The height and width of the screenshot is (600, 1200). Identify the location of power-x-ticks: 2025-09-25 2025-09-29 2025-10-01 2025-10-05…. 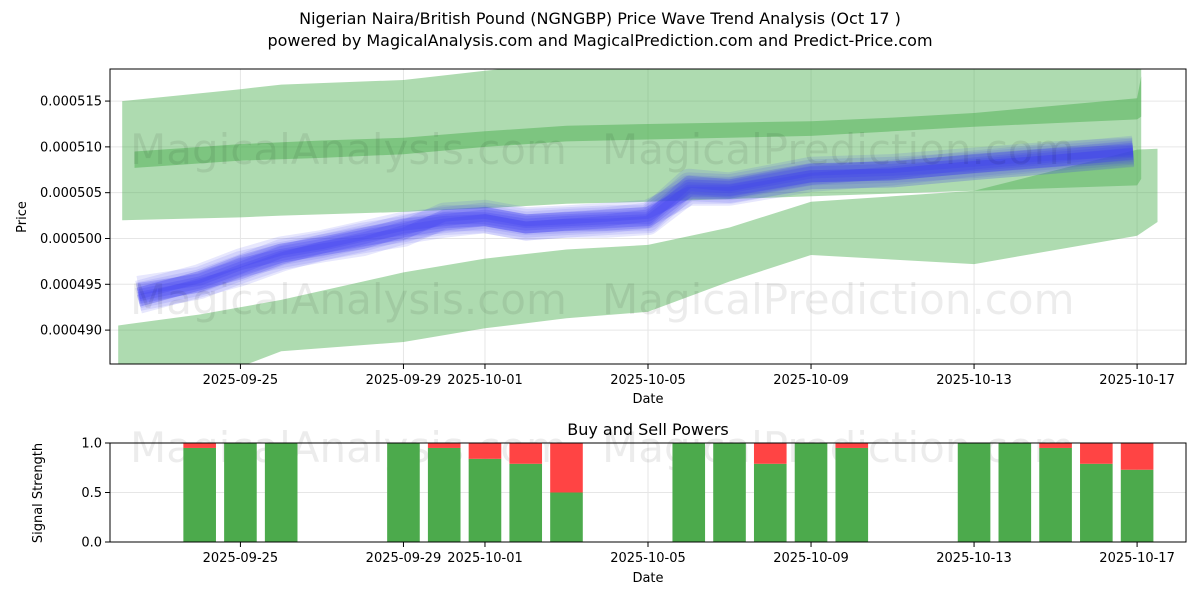
(689, 554).